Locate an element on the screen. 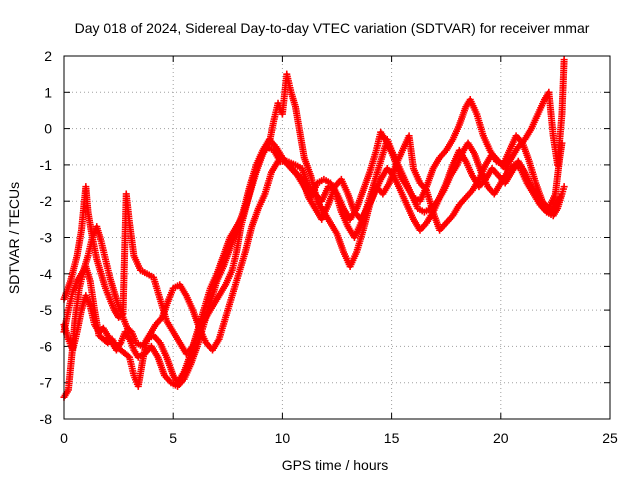 Image resolution: width=640 pixels, height=480 pixels. x-tick-label: 0 is located at coordinates (64, 438).